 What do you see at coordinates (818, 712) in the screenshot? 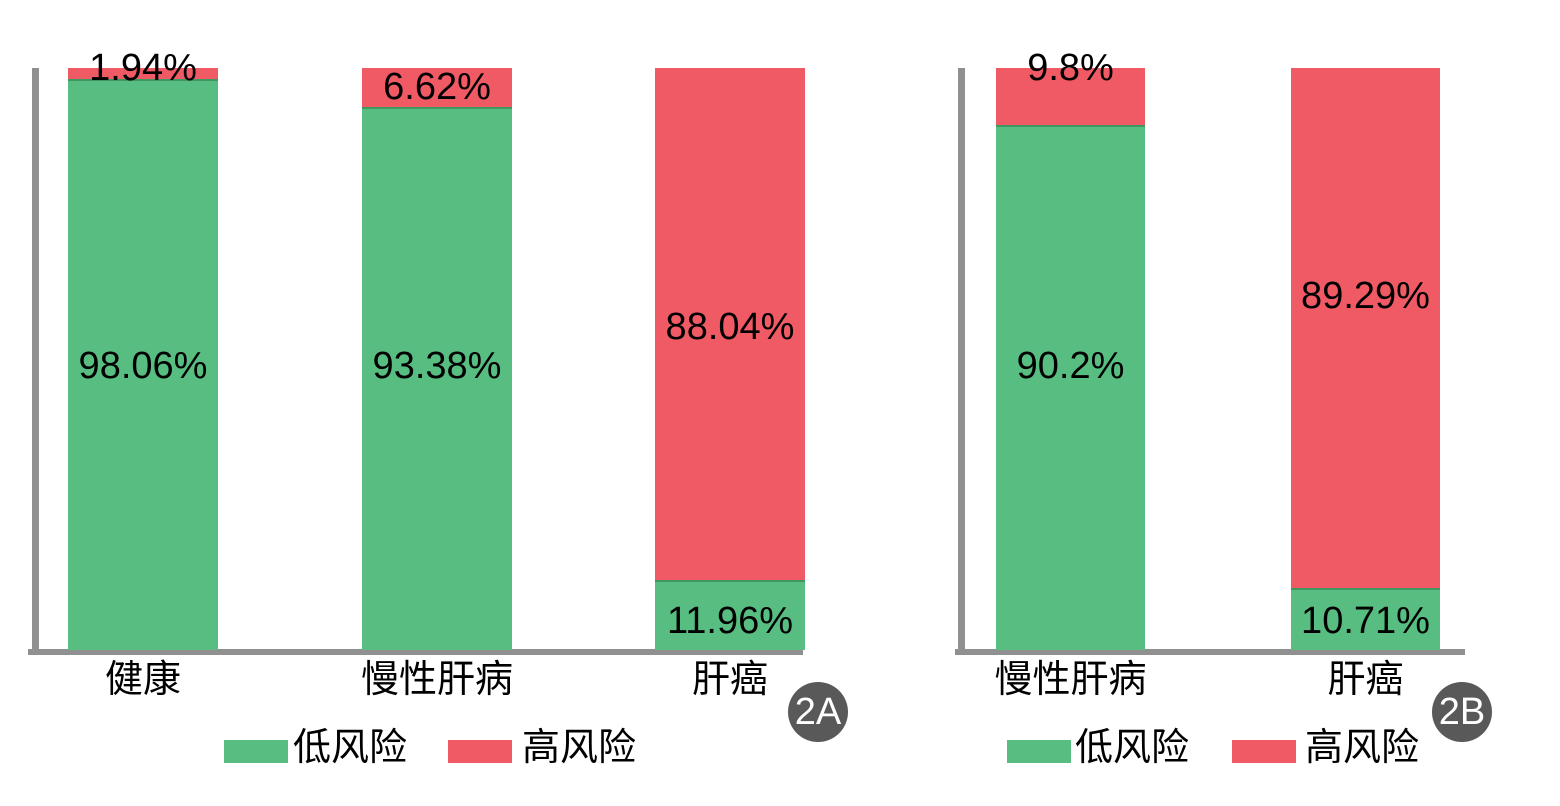
I see `subfigure-badge-2A: 2A` at bounding box center [818, 712].